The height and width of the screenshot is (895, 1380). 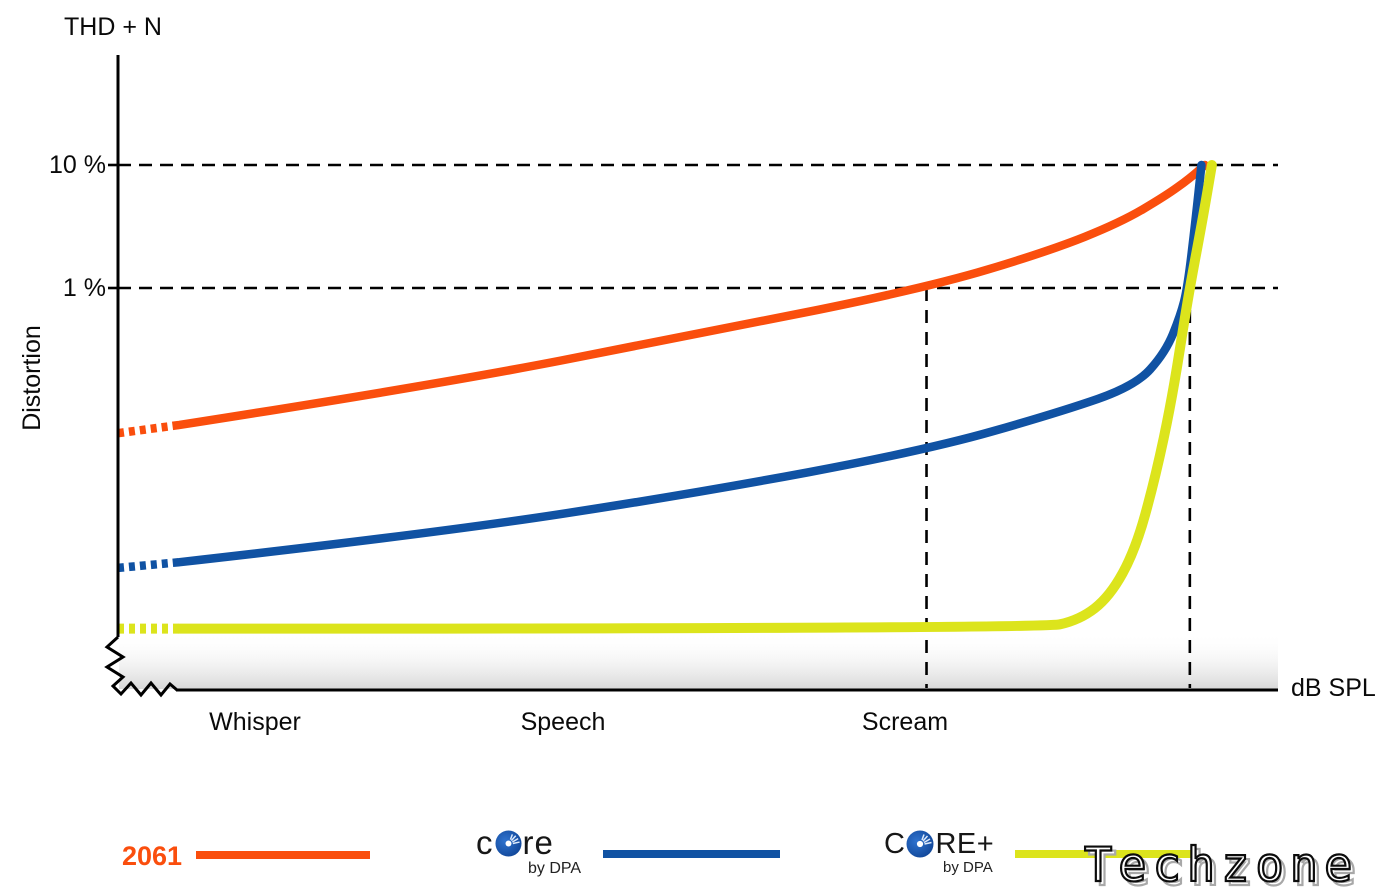 What do you see at coordinates (84, 288) in the screenshot?
I see `ytick-1-percent: 1 %` at bounding box center [84, 288].